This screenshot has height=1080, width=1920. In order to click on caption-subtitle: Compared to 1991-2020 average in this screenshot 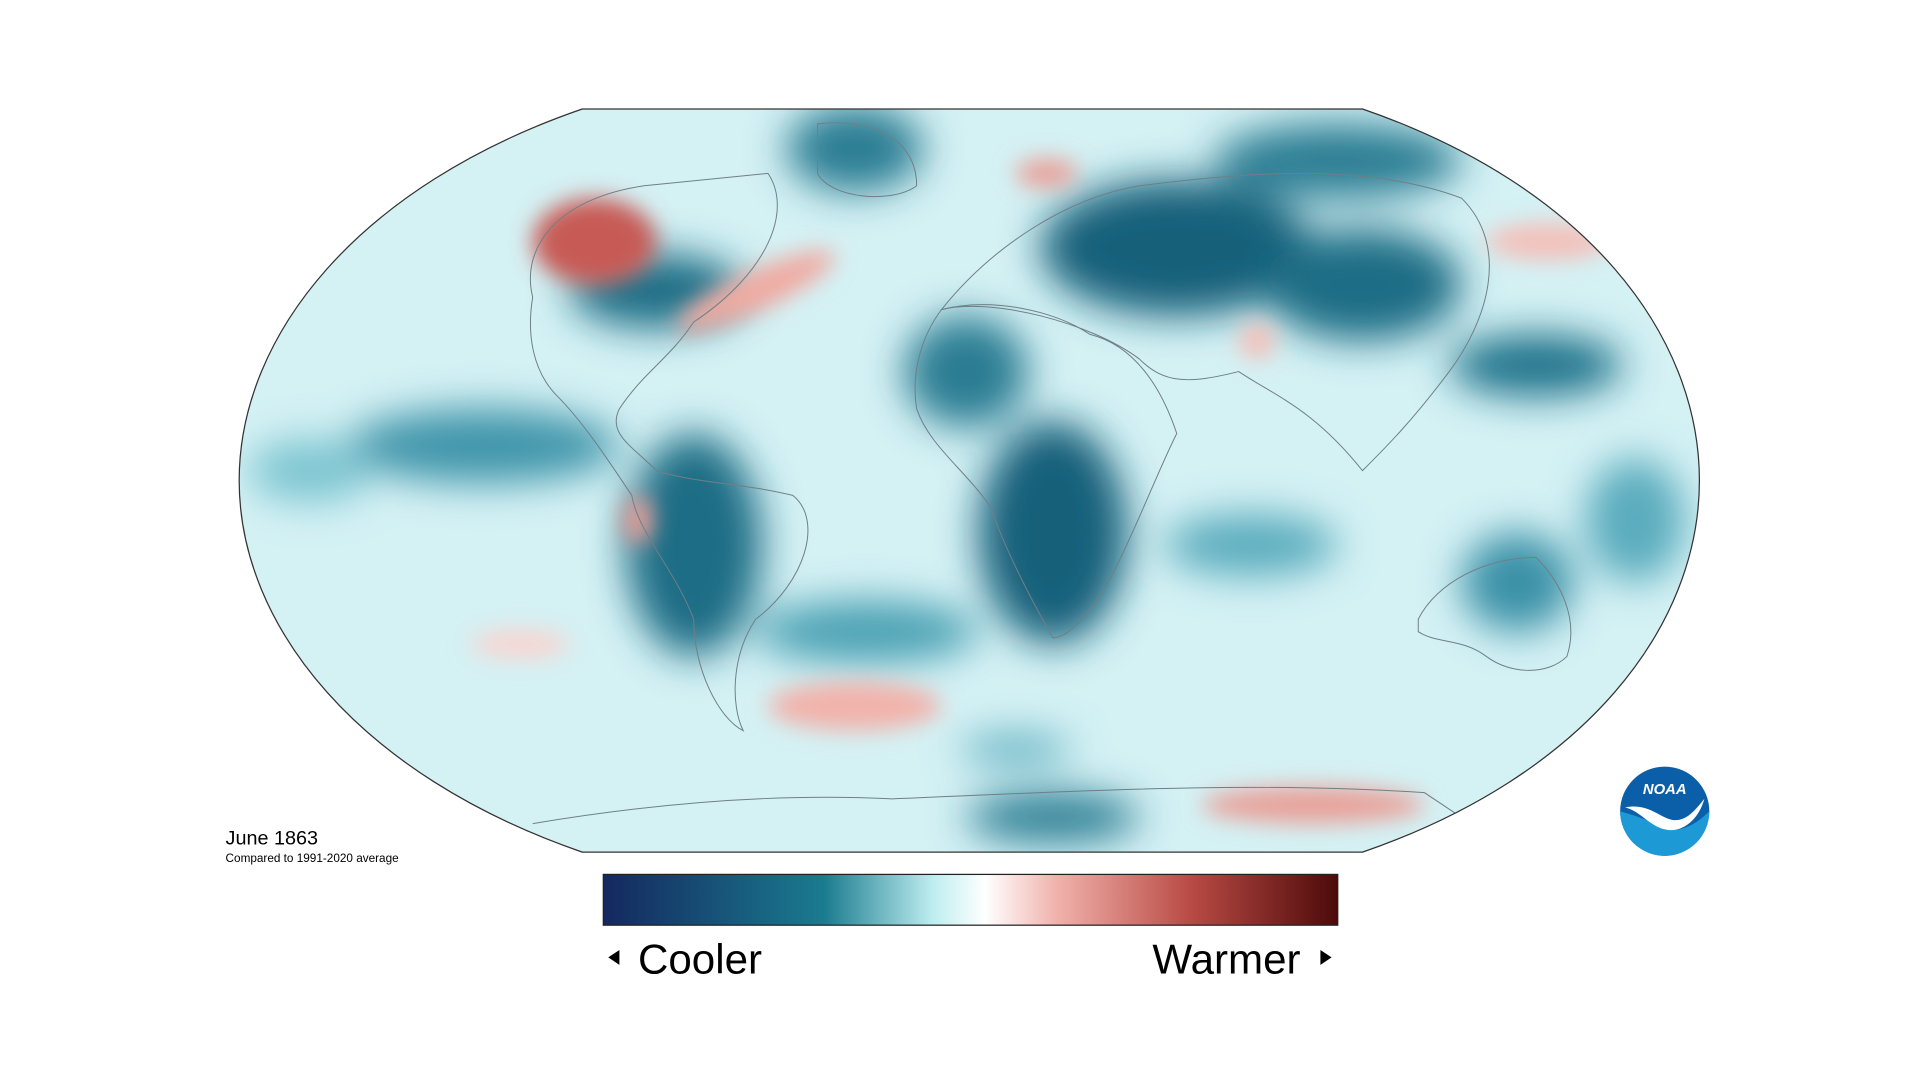, I will do `click(313, 858)`.